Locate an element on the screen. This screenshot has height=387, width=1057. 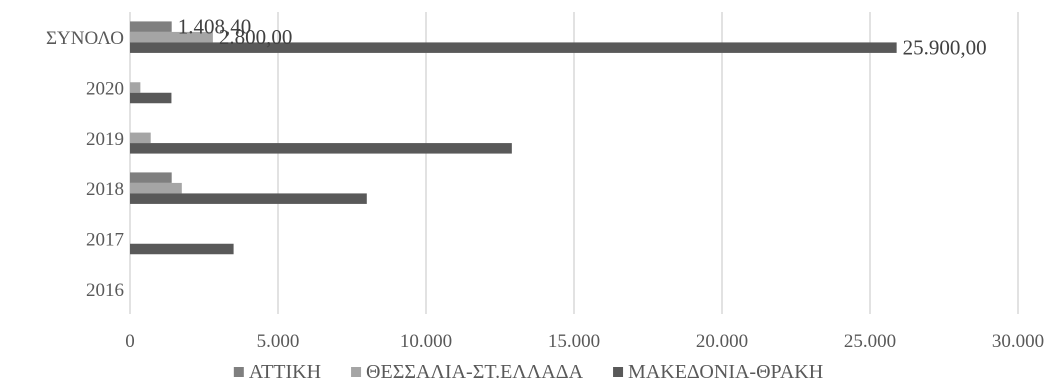
legend-item-2: ΘΕΣΣΑΛΙΑ-ΣΤ.ΕΛΛΑΔΑ is located at coordinates (467, 372).